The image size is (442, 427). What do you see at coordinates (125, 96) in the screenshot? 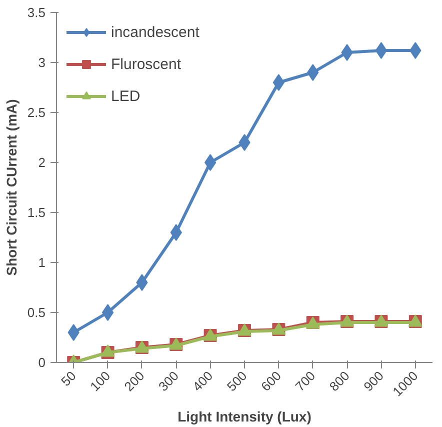
I see `legend-label: LED` at bounding box center [125, 96].